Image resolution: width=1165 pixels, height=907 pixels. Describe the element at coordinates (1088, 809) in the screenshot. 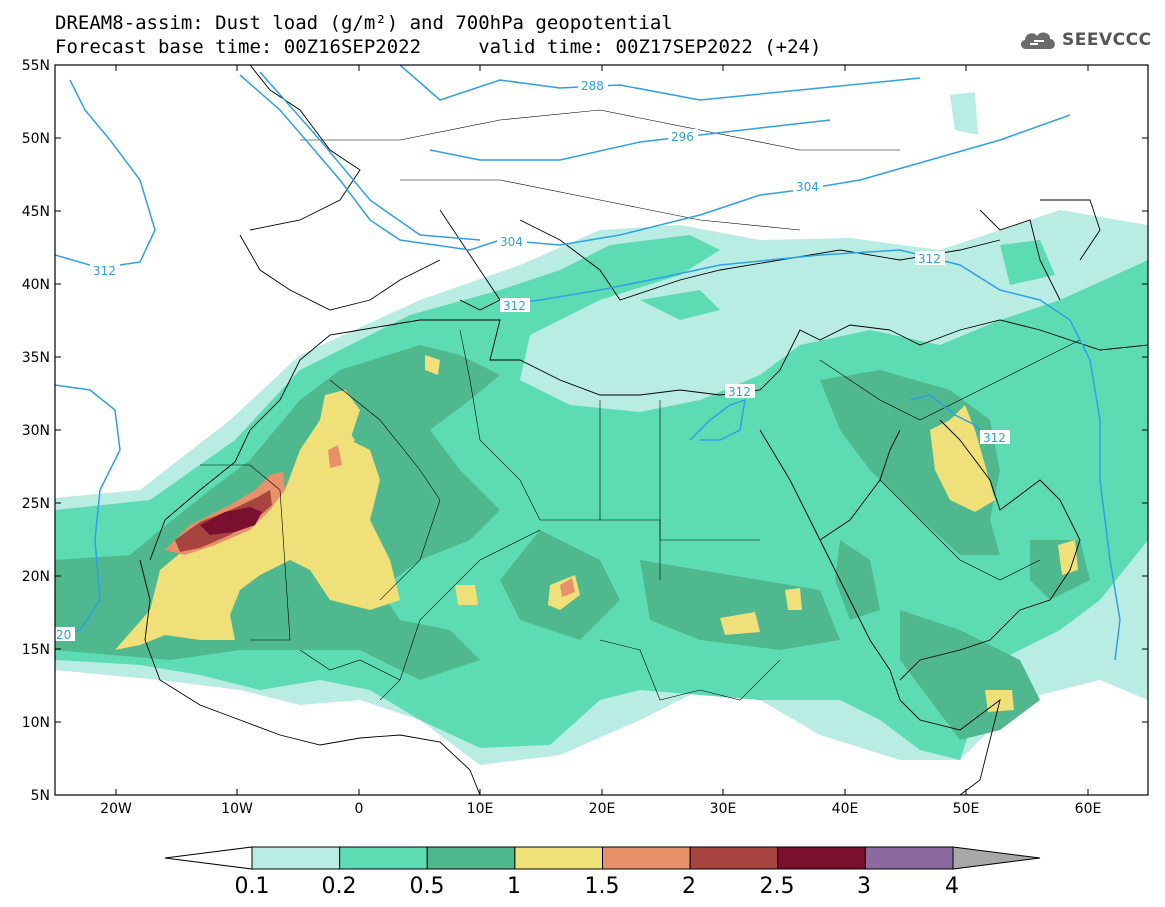

I see `lon-label: 60E` at that location.